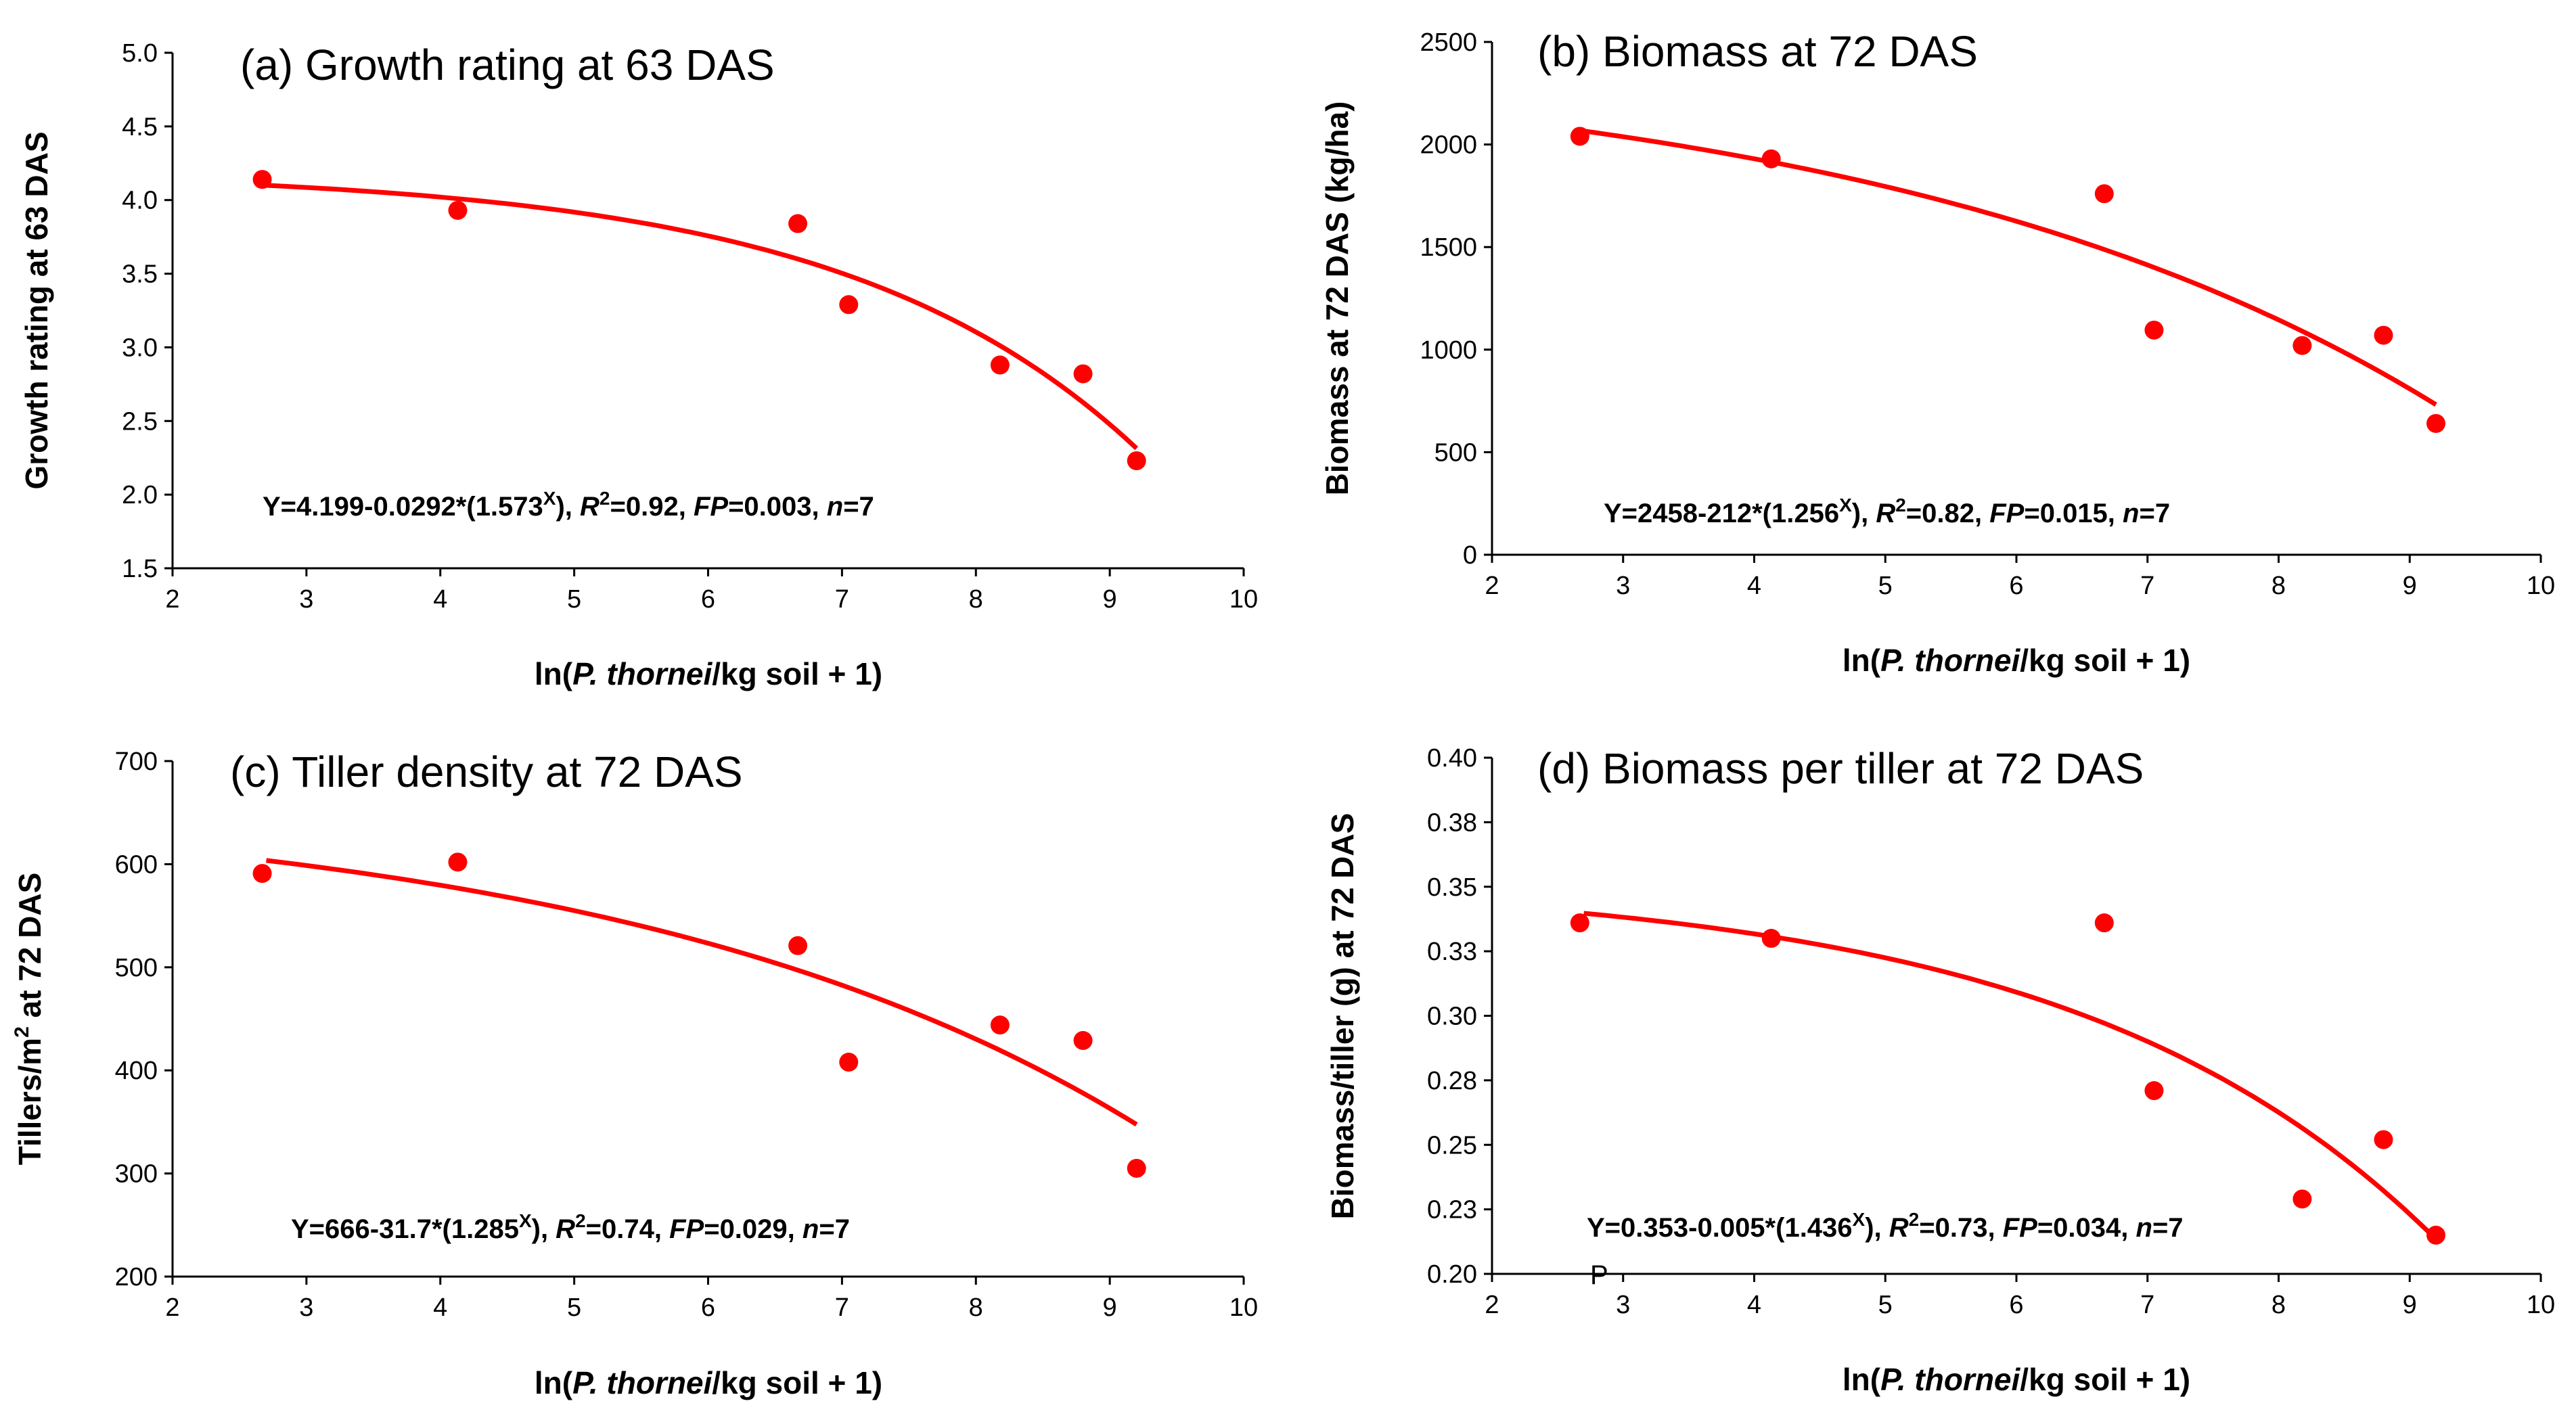 This screenshot has height=1420, width=2576. Describe the element at coordinates (136, 1277) in the screenshot. I see `y-tick-label: 200` at that location.